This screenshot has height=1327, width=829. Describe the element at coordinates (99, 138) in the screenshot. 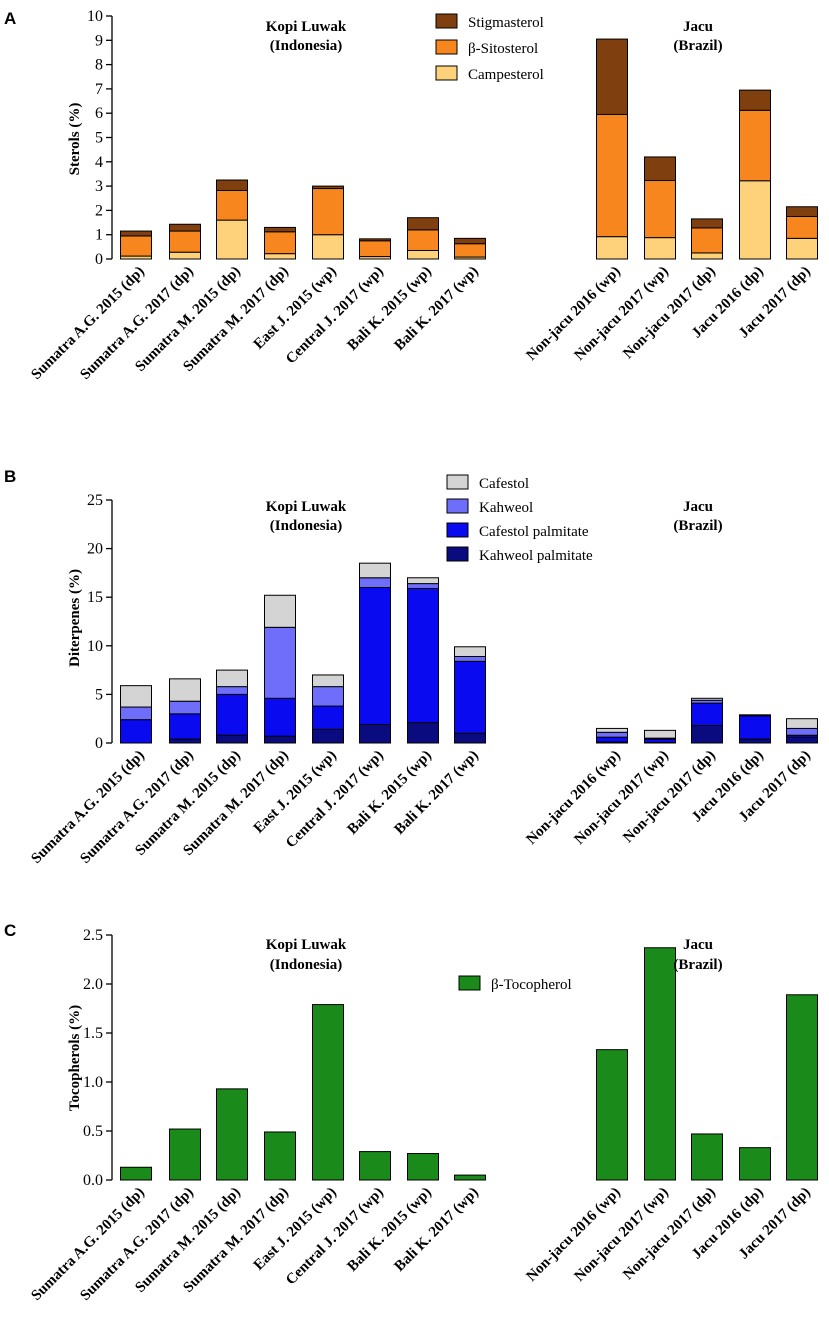

I see `y-tick-label: 5` at that location.